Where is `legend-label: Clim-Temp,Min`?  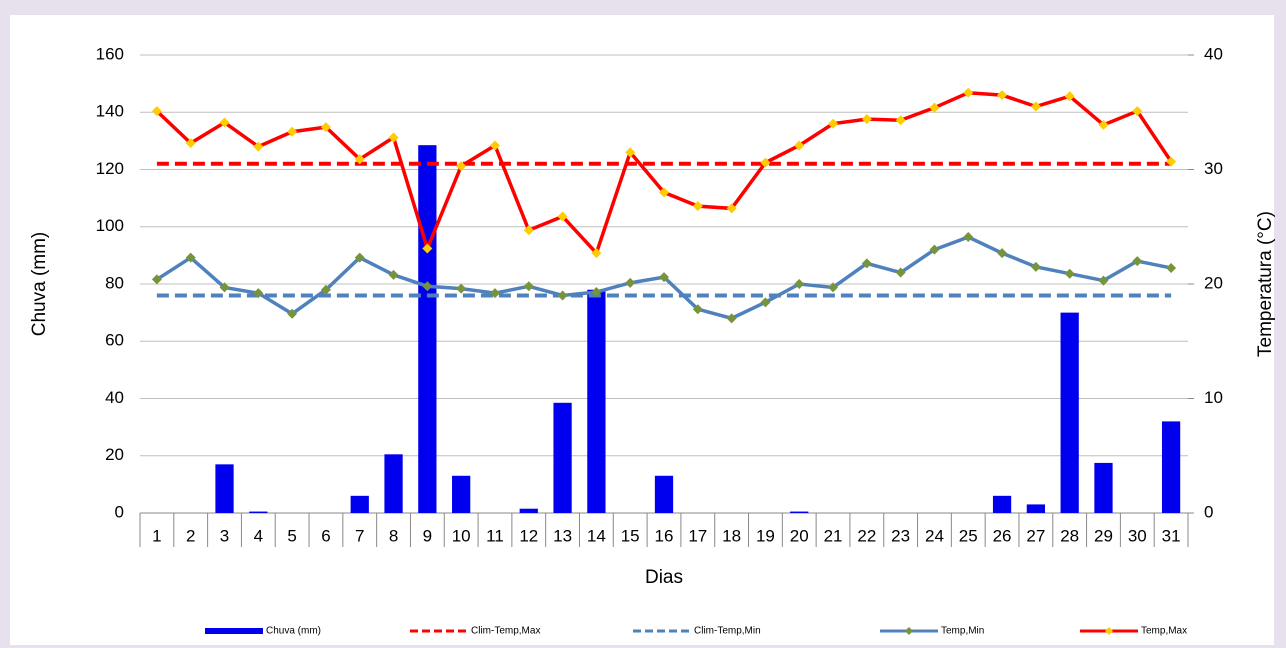 legend-label: Clim-Temp,Min is located at coordinates (727, 631).